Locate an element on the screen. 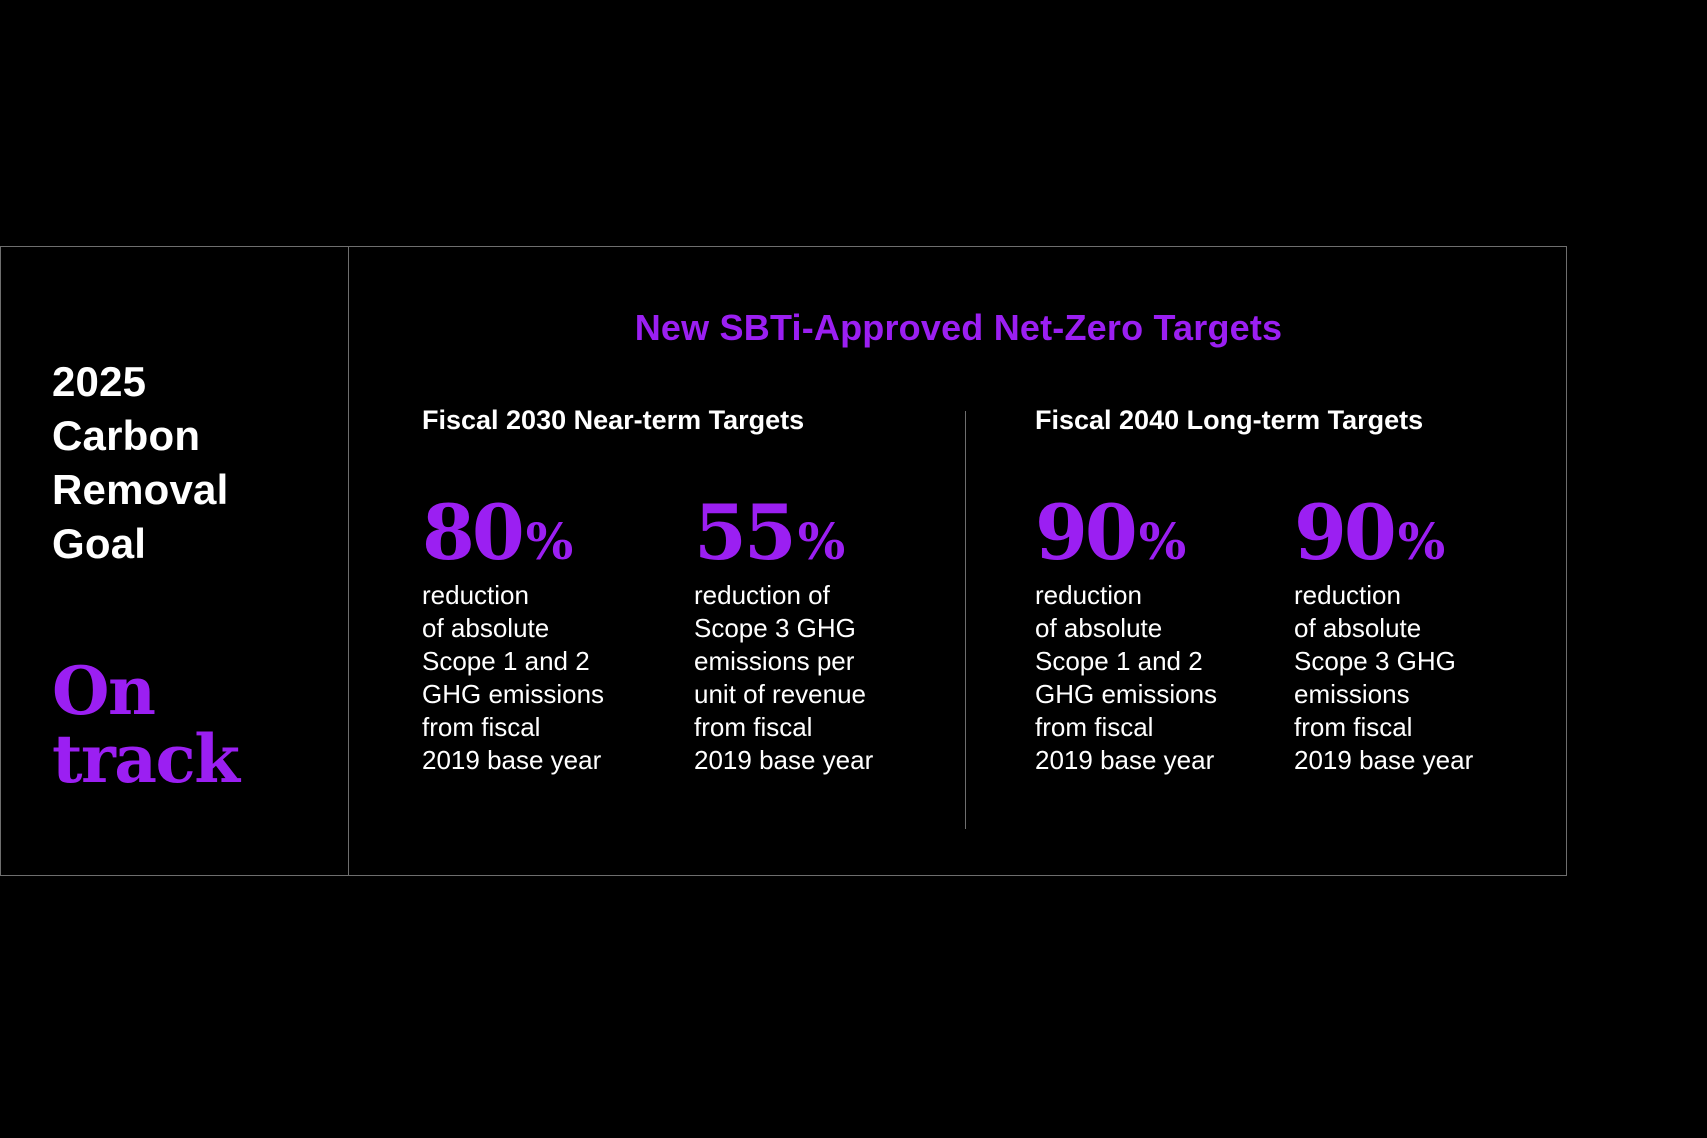  near-term-group-title: Fiscal 2030 Near-term Targets is located at coordinates (613, 420).